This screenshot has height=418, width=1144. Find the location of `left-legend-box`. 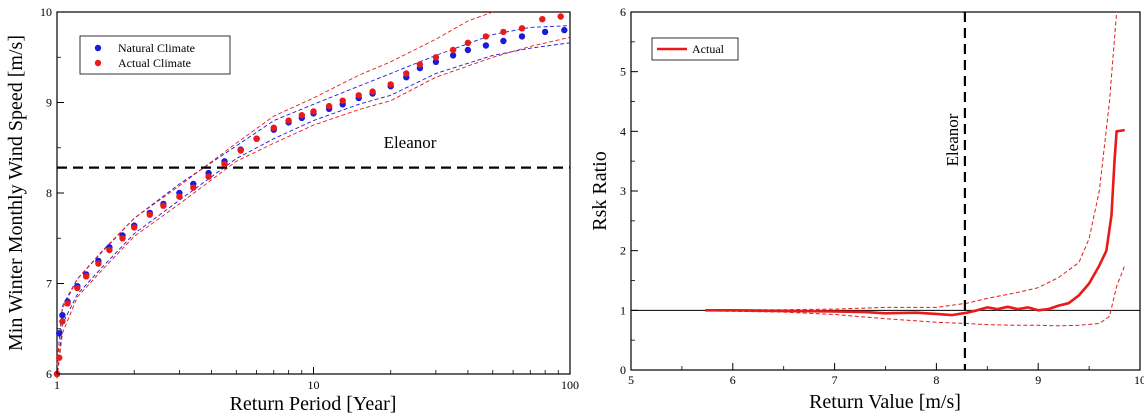

left-legend-box is located at coordinates (155, 55).